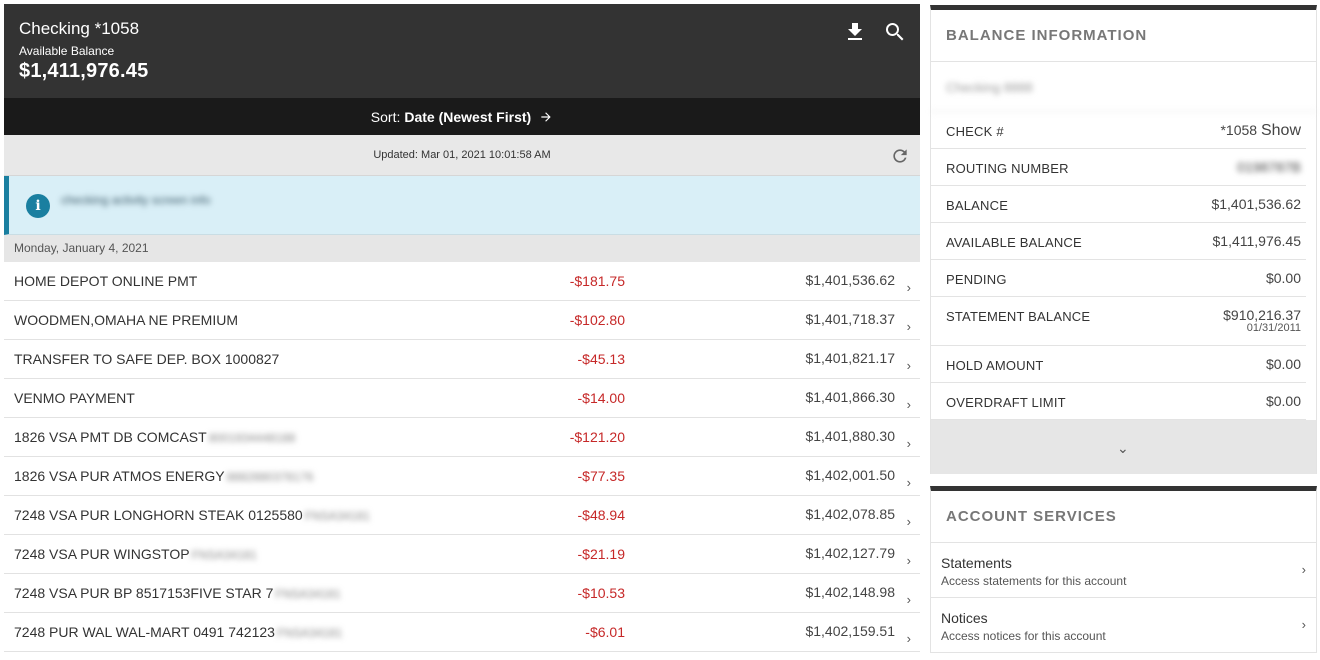 The image size is (1320, 660). What do you see at coordinates (1023, 636) in the screenshot?
I see `service-description: Access notices for this account` at bounding box center [1023, 636].